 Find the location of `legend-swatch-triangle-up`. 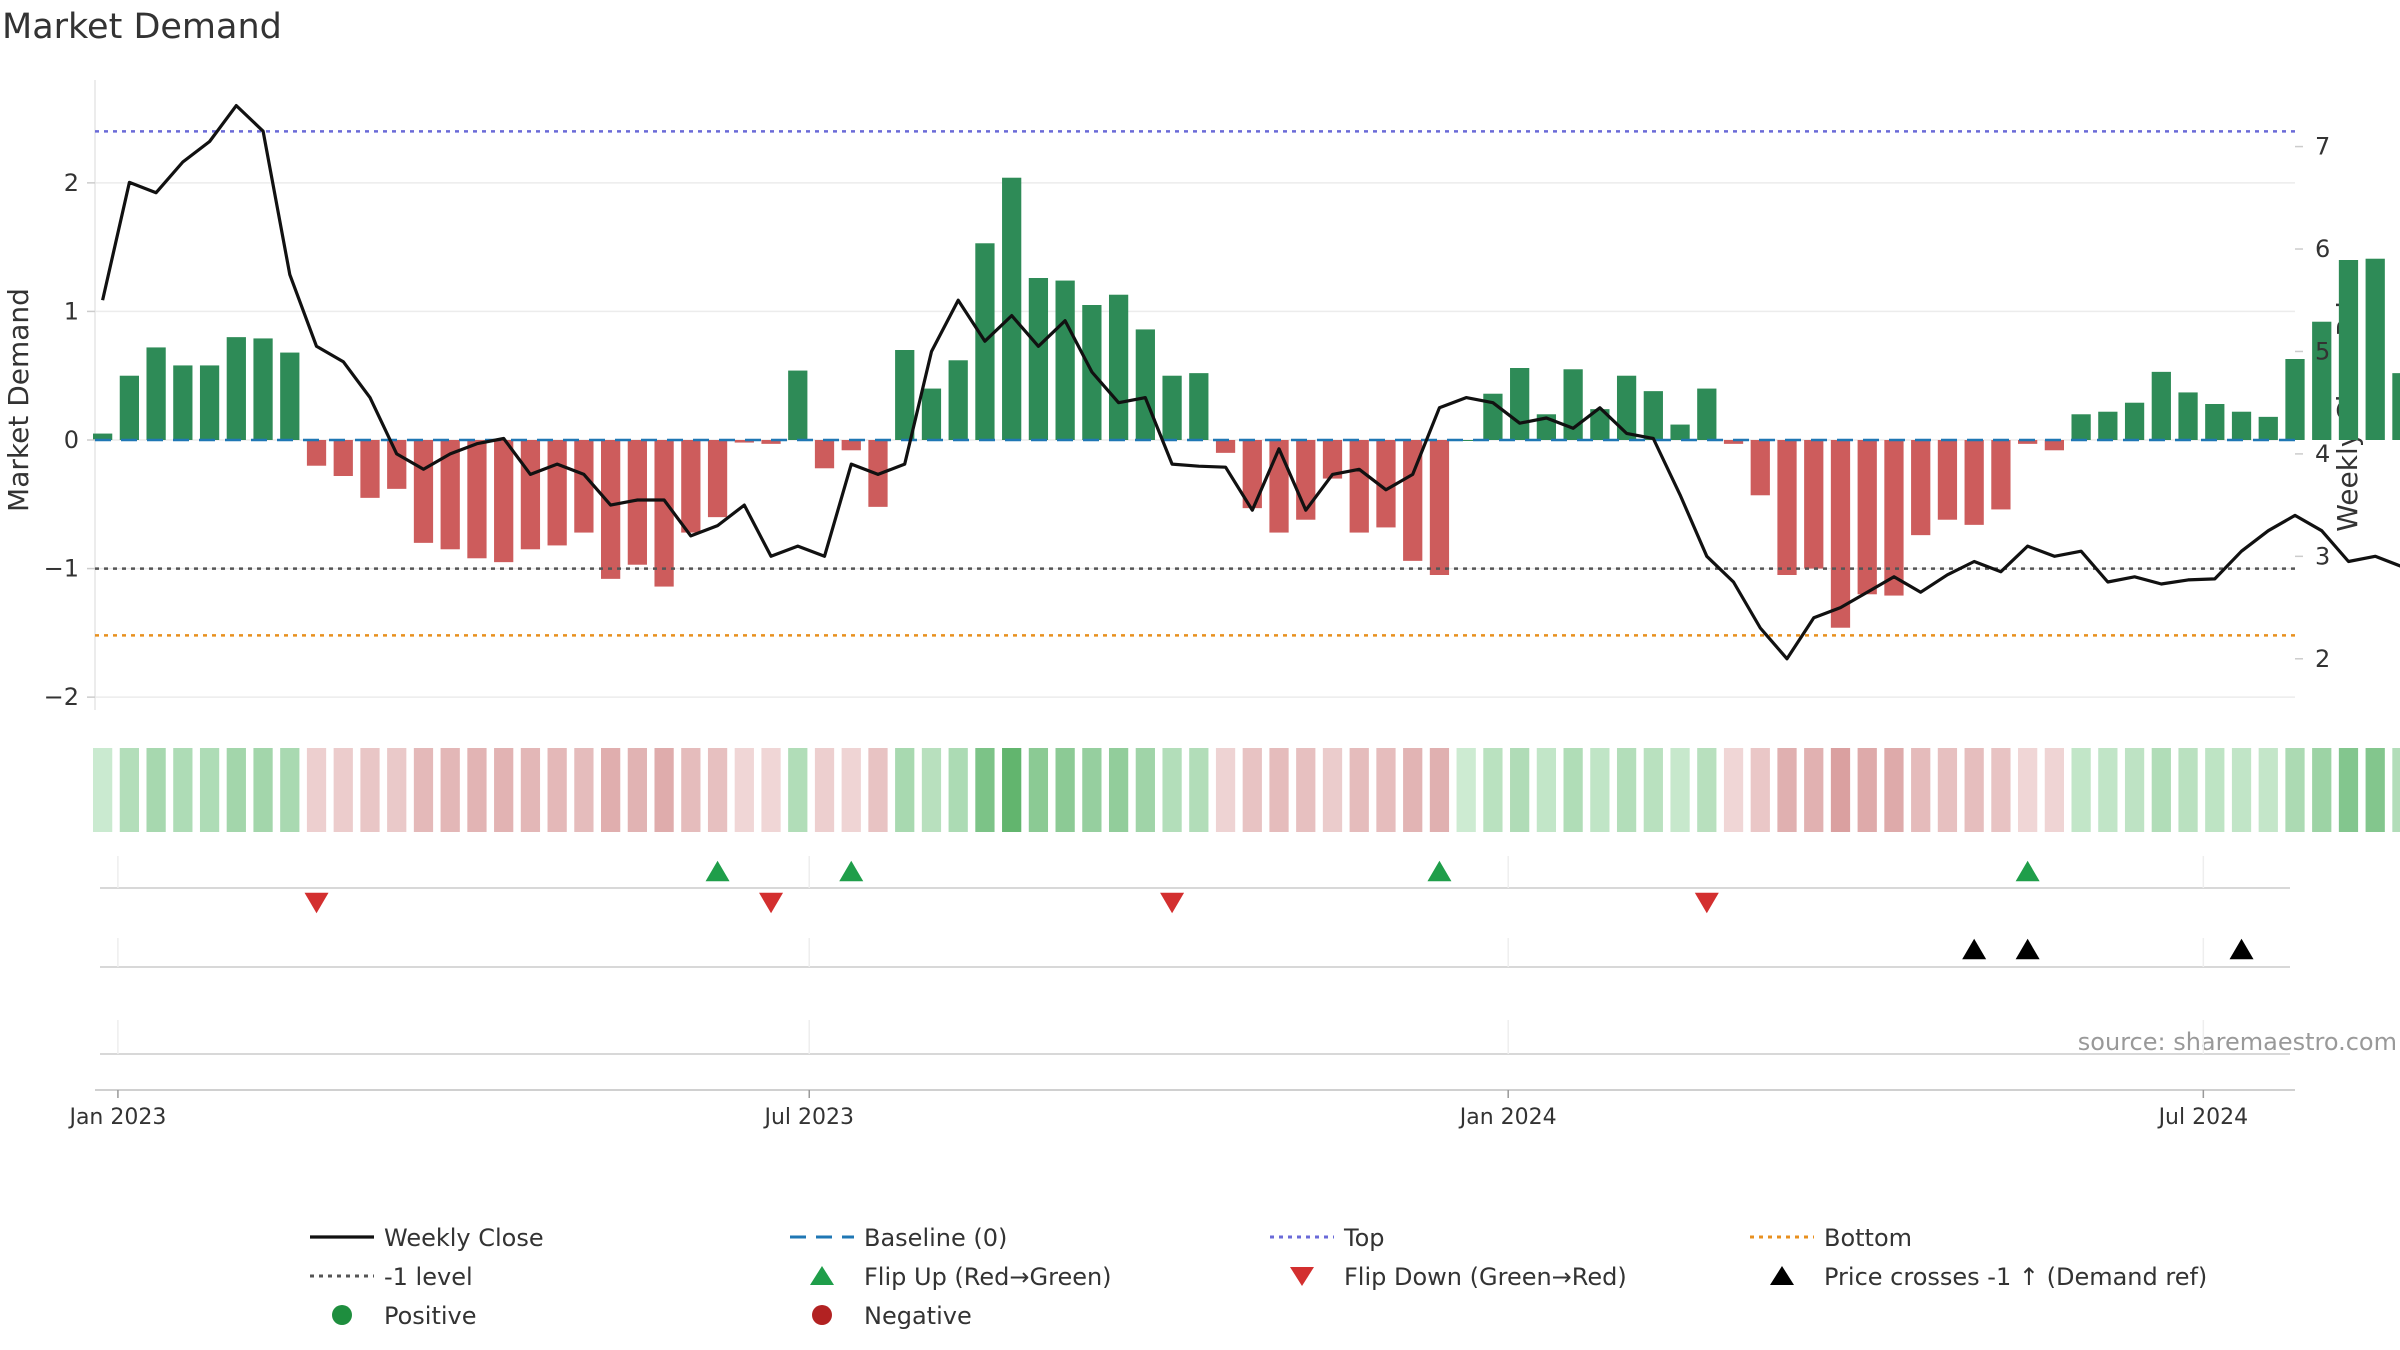

legend-swatch-triangle-up is located at coordinates (1782, 1275).